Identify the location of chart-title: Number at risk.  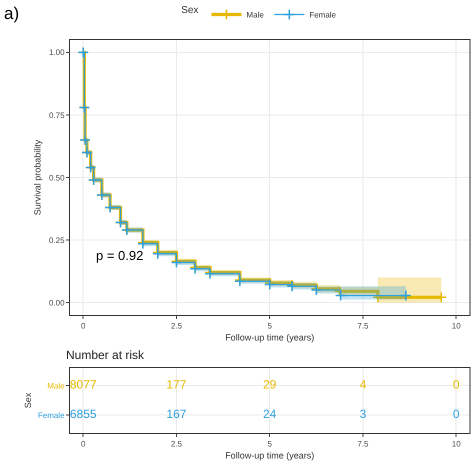
(106, 355).